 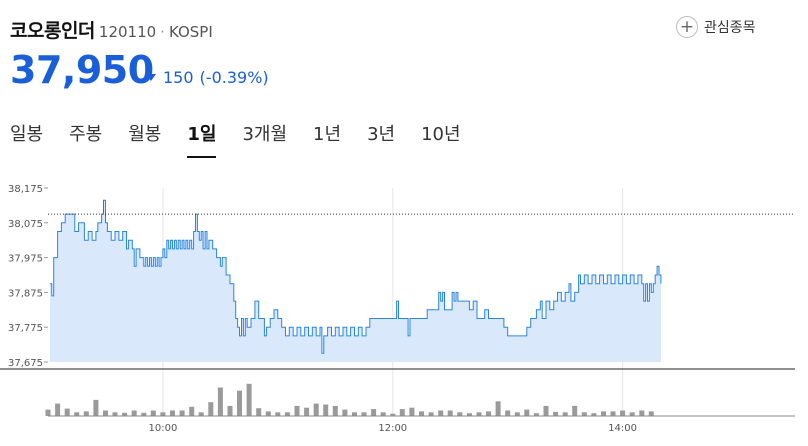 I want to click on tab-1year: 1년, so click(x=327, y=134).